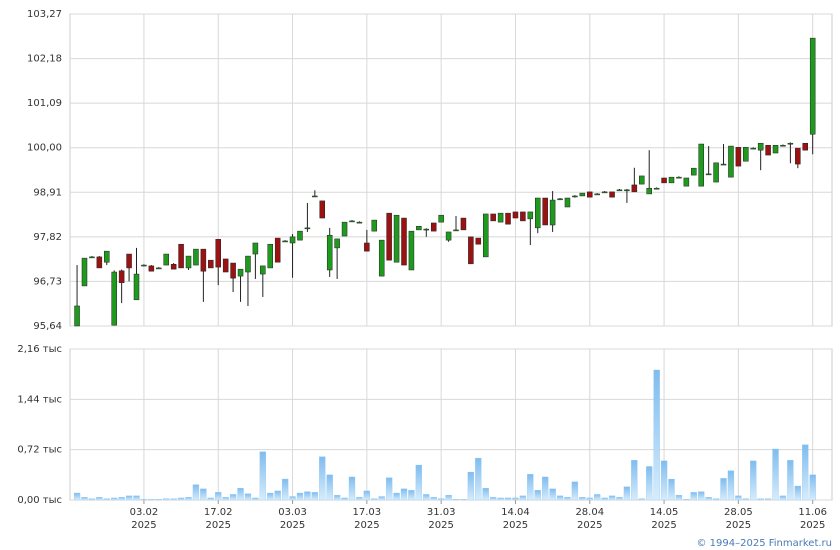 This screenshot has height=550, width=840. What do you see at coordinates (589, 512) in the screenshot?
I see `x-tick-label: 28.04` at bounding box center [589, 512].